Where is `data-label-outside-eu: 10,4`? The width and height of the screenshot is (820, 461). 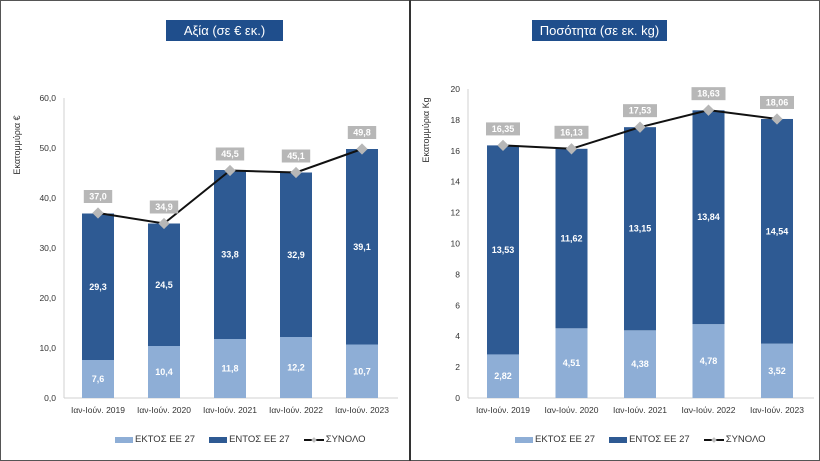
data-label-outside-eu: 10,4 is located at coordinates (164, 372).